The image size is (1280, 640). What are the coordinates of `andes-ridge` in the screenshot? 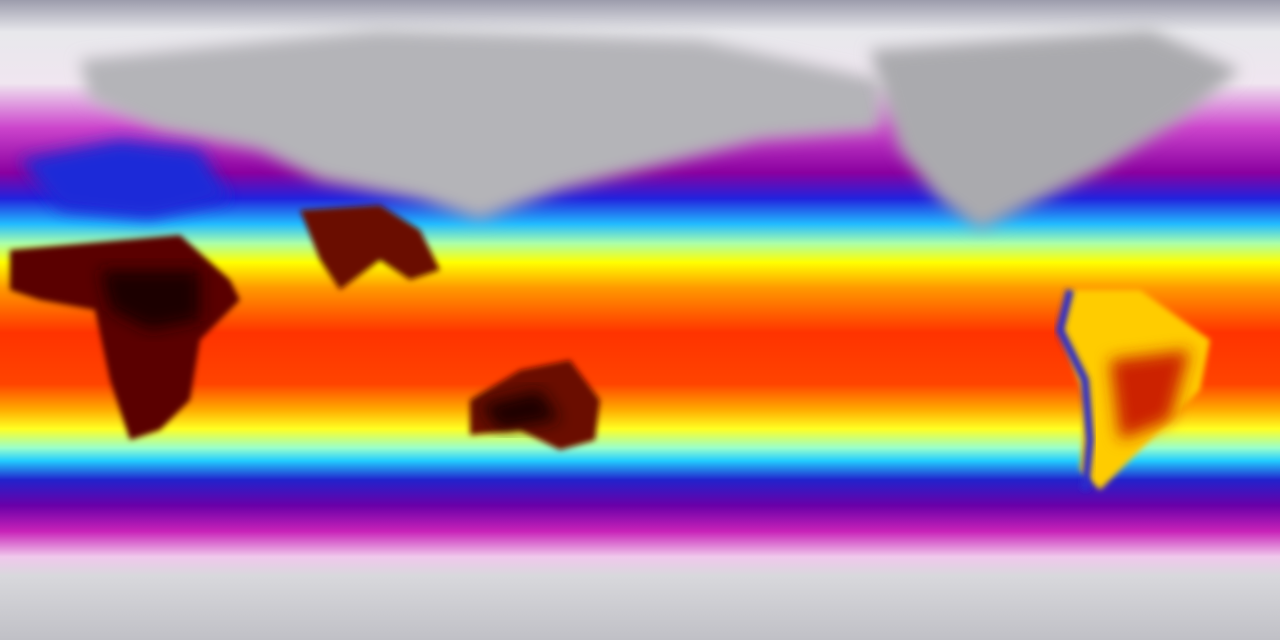 It's located at (1075, 390).